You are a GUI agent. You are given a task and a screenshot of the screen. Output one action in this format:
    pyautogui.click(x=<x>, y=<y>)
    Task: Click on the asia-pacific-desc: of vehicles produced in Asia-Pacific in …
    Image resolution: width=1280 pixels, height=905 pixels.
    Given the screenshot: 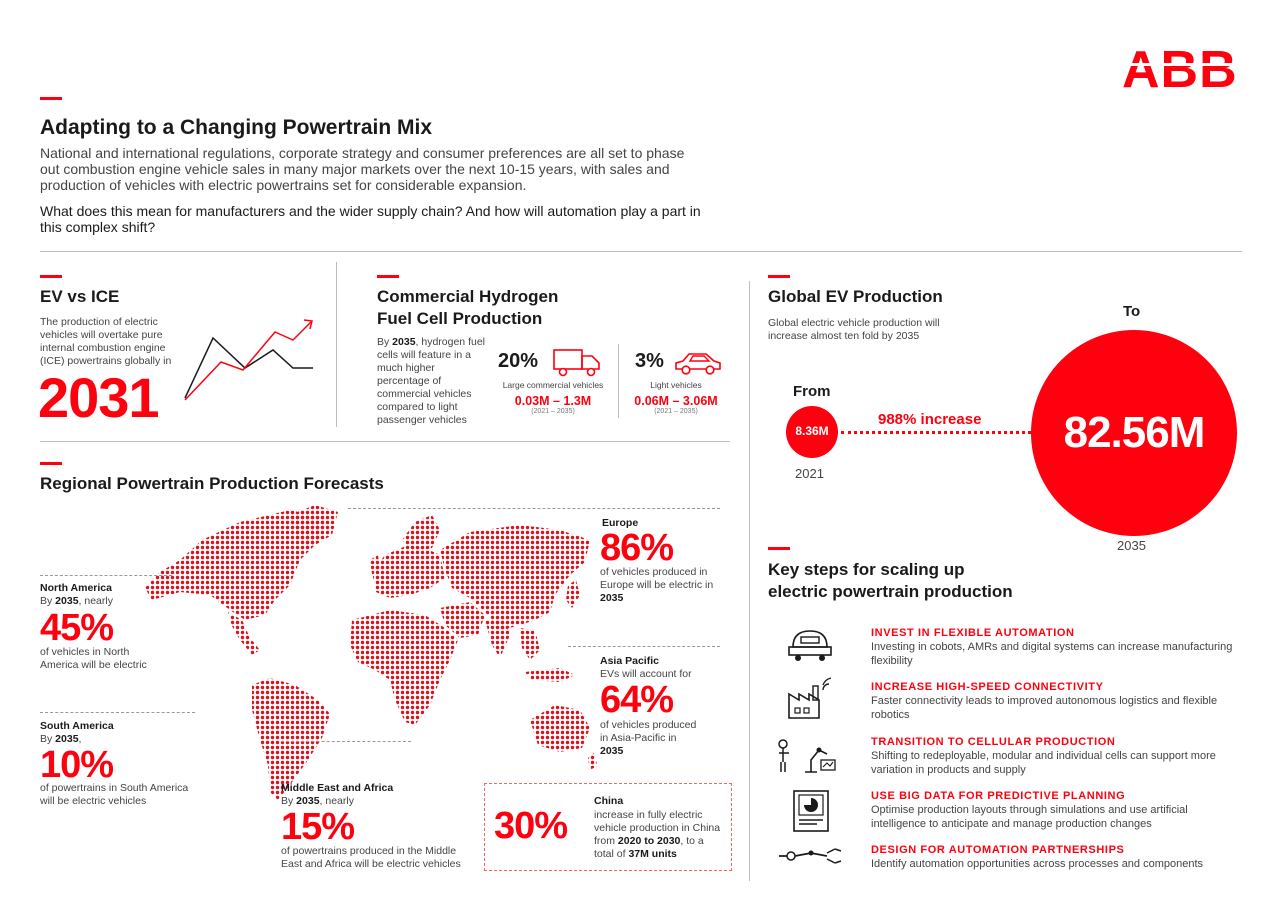 What is the action you would take?
    pyautogui.click(x=648, y=738)
    